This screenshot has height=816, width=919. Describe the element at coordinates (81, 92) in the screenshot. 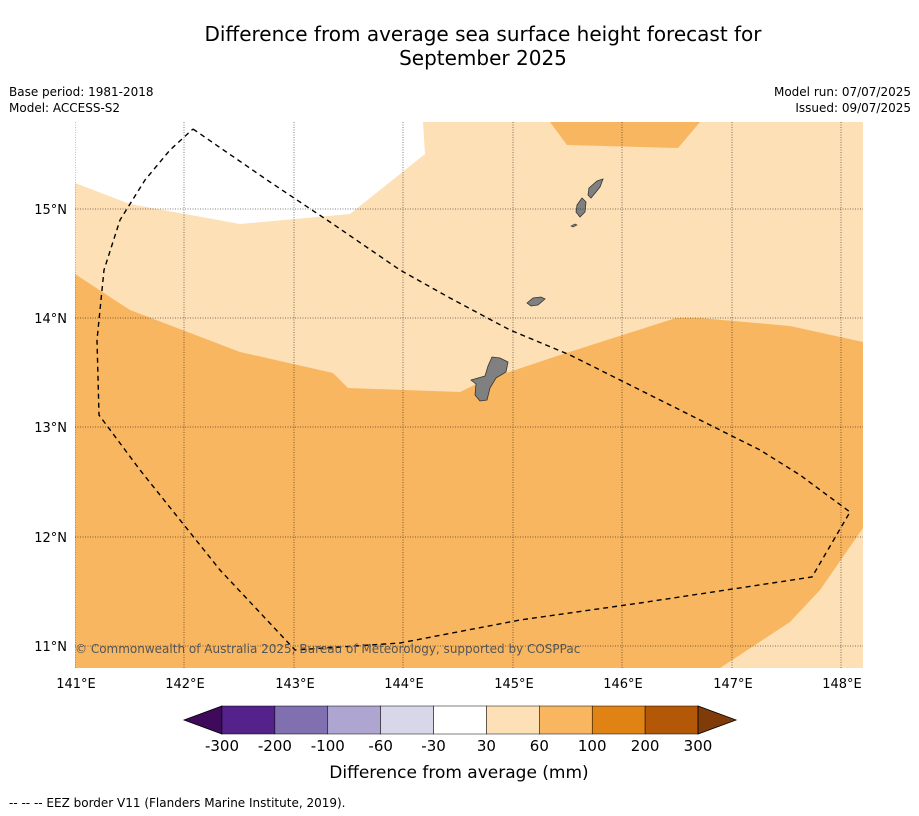

I see `base-period-text: Base period: 1981-2018` at that location.